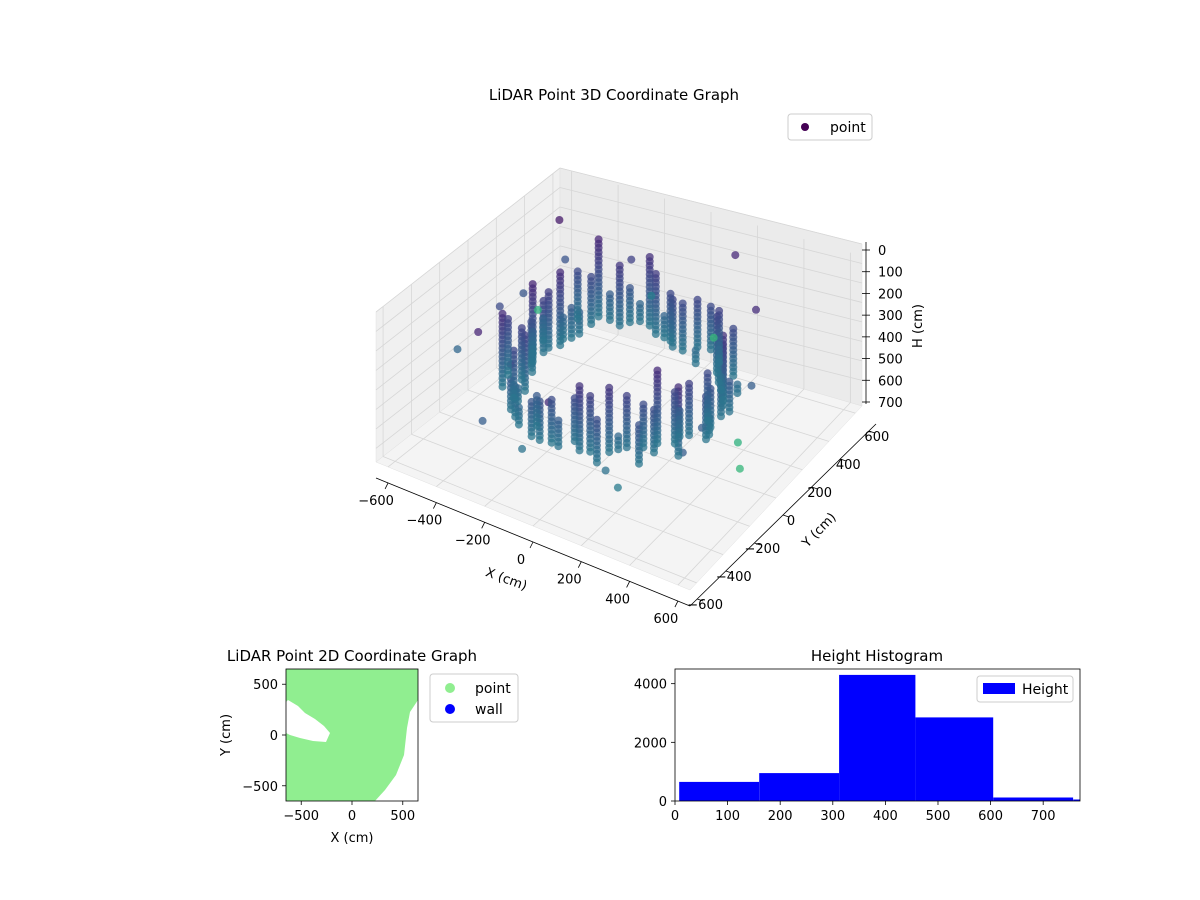 The width and height of the screenshot is (1200, 900). What do you see at coordinates (473, 540) in the screenshot?
I see `x-tick-label-3d: −200` at bounding box center [473, 540].